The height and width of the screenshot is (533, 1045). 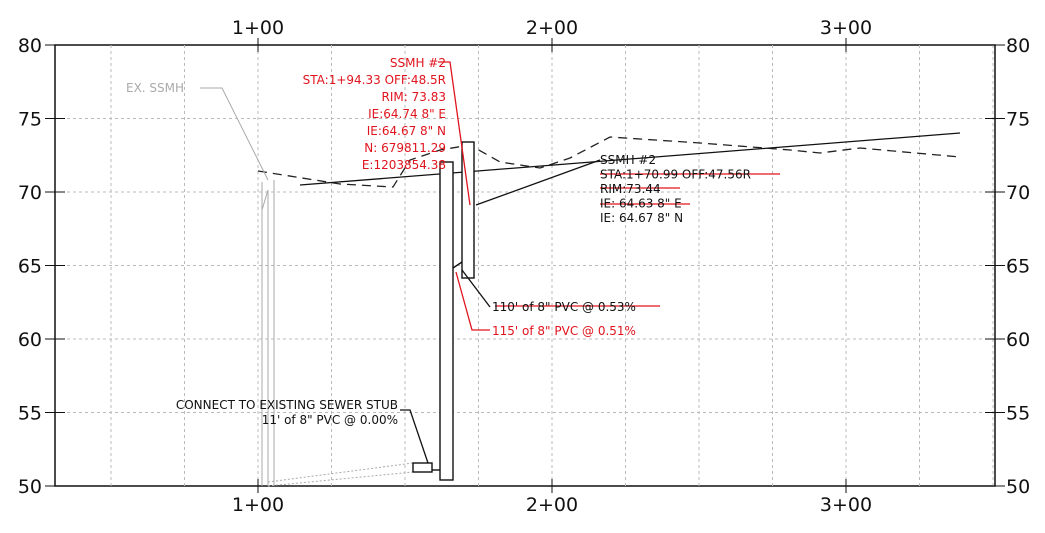 I want to click on proposed-ssmh-note: IE:64.74 8" E, so click(x=407, y=114).